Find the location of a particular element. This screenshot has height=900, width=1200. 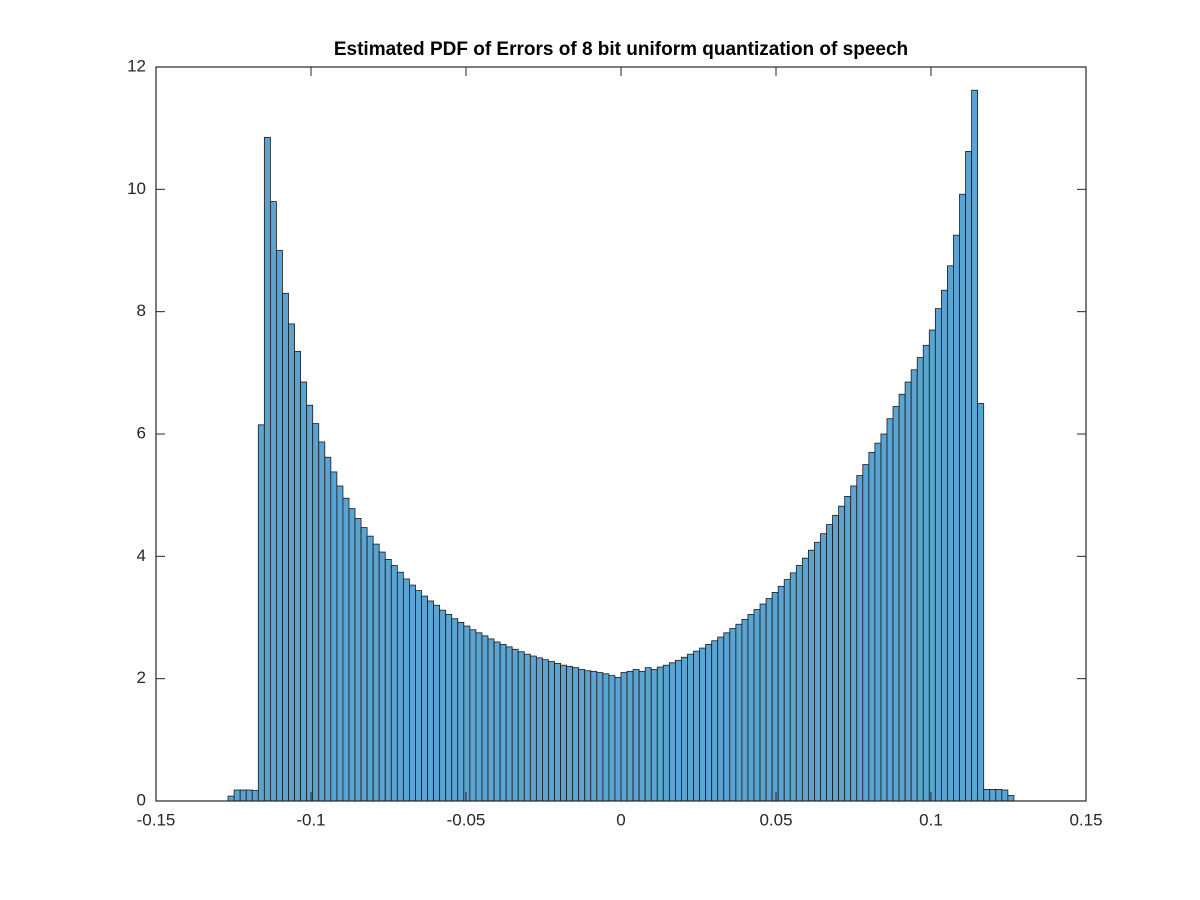

y-tick-label: 10 is located at coordinates (136, 188).